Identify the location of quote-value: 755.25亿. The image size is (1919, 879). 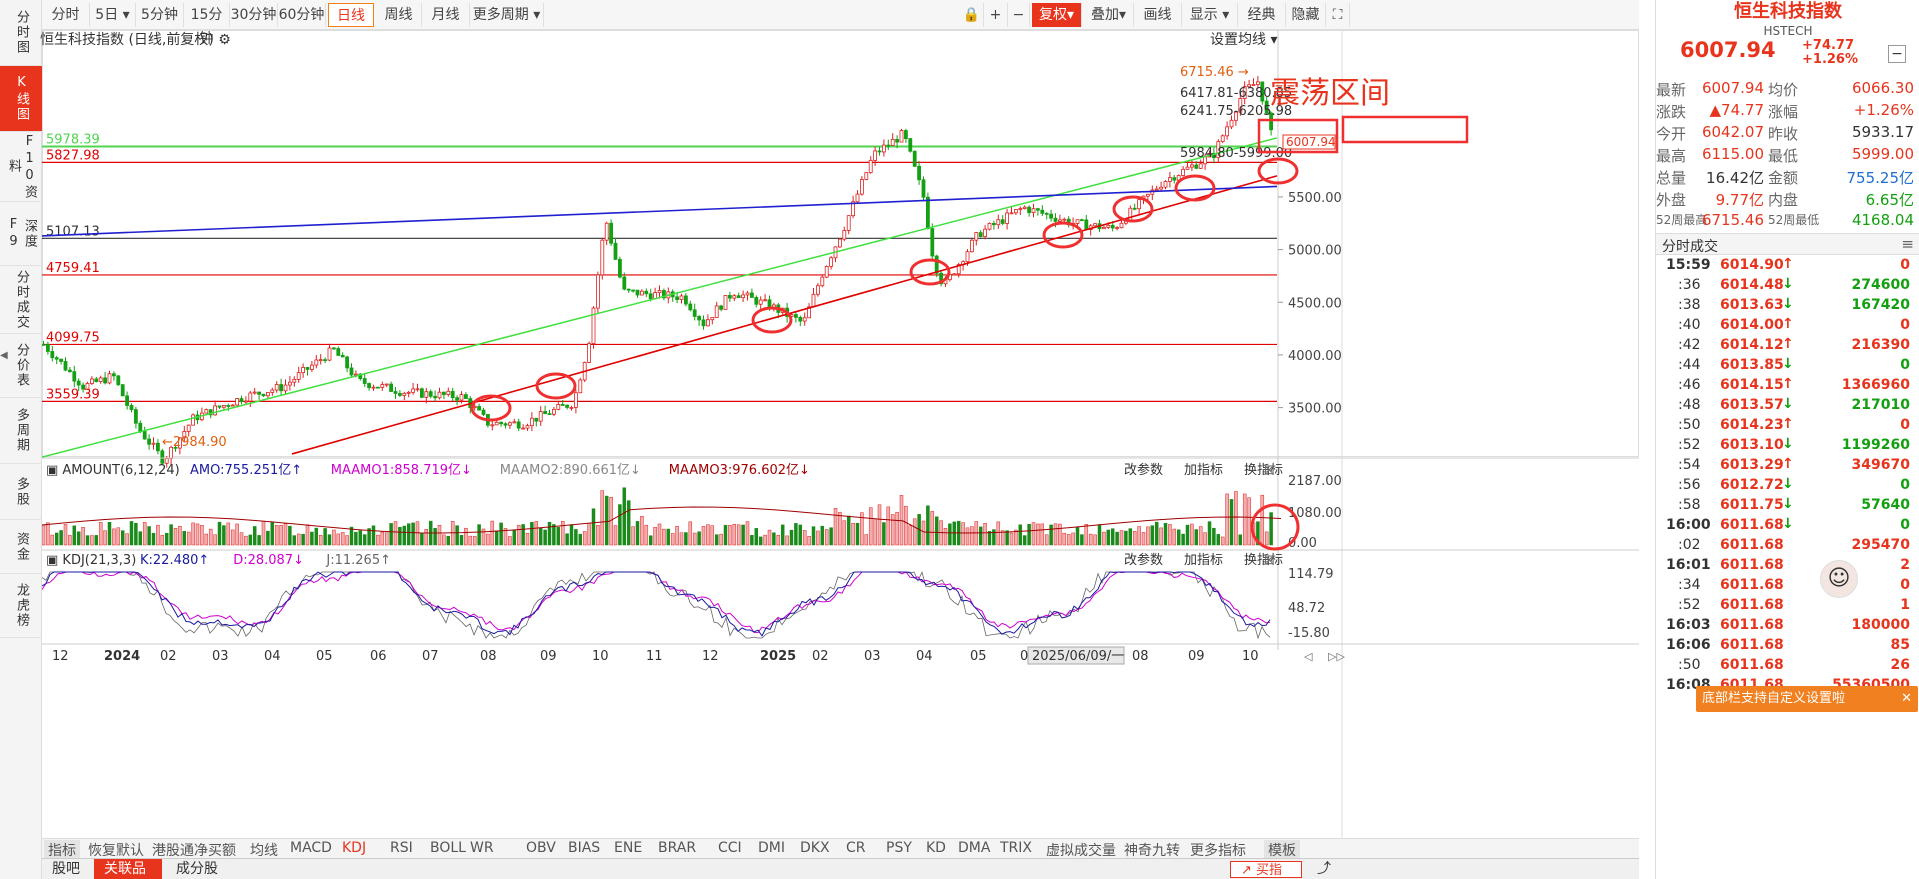
(1880, 178).